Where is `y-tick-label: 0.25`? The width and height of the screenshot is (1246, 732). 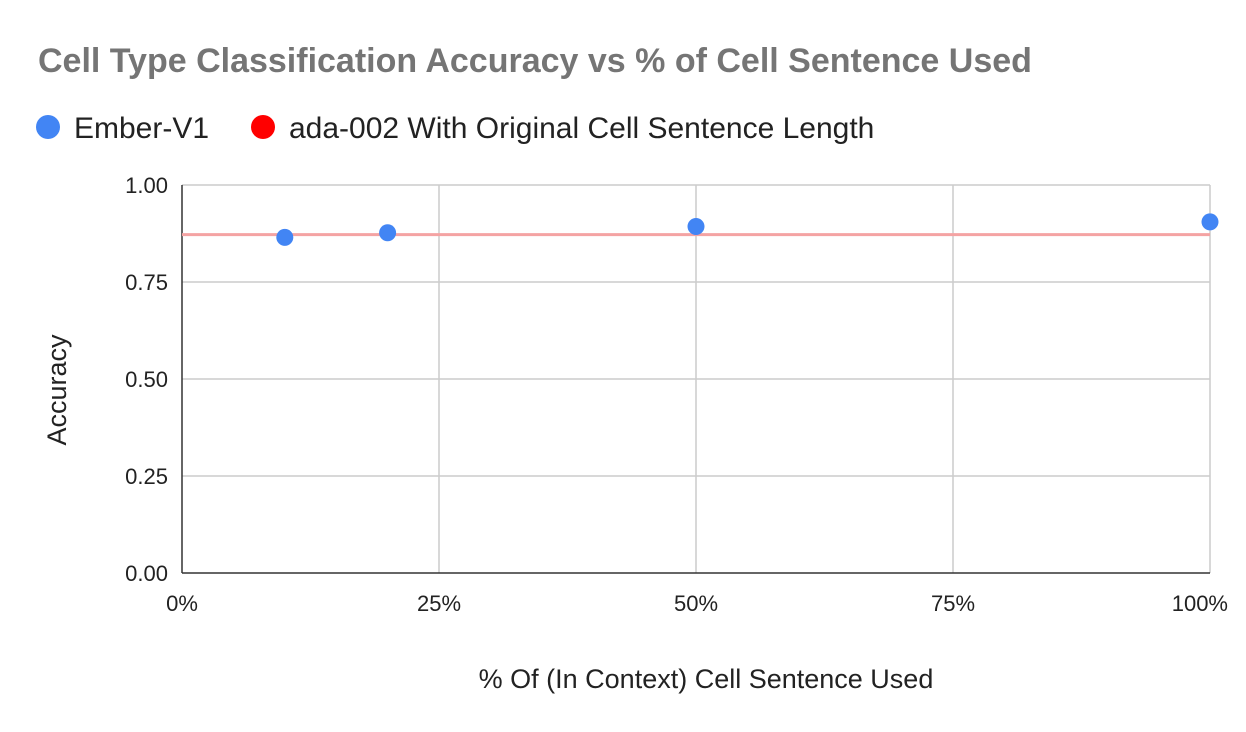 y-tick-label: 0.25 is located at coordinates (146, 476).